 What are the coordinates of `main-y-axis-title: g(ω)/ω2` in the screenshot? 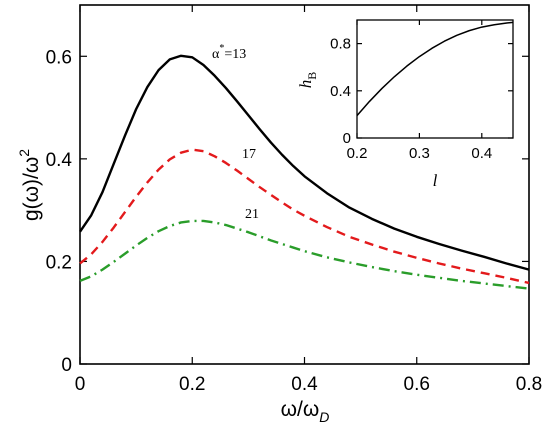 It's located at (29, 185).